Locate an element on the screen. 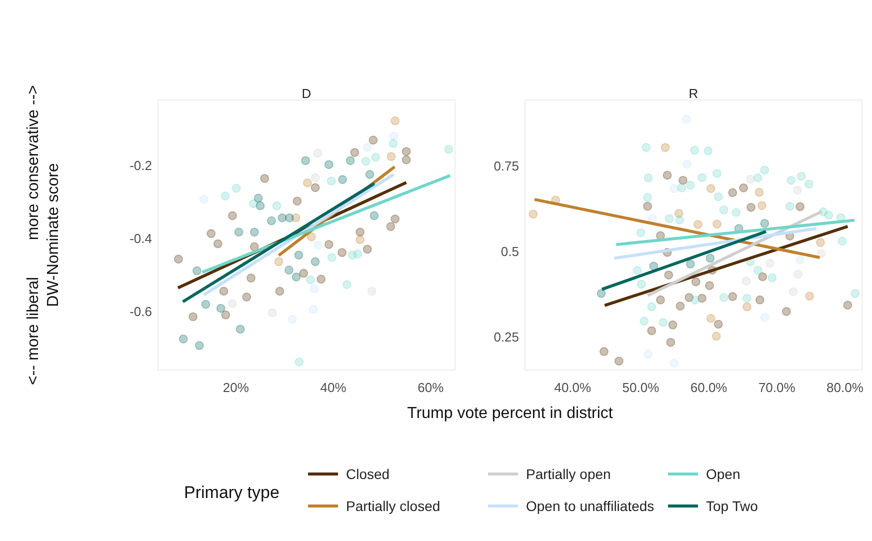  y-tick-label: -0.4 is located at coordinates (141, 238).